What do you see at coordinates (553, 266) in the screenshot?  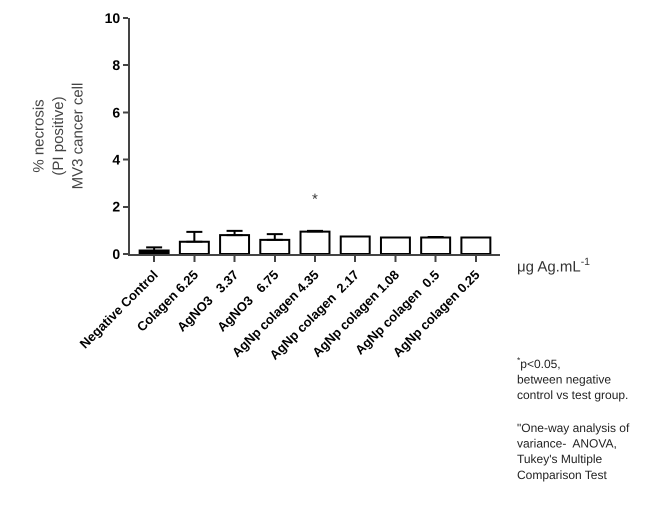 I see `x-axis-title: μg Ag.mL$^{-1}$` at bounding box center [553, 266].